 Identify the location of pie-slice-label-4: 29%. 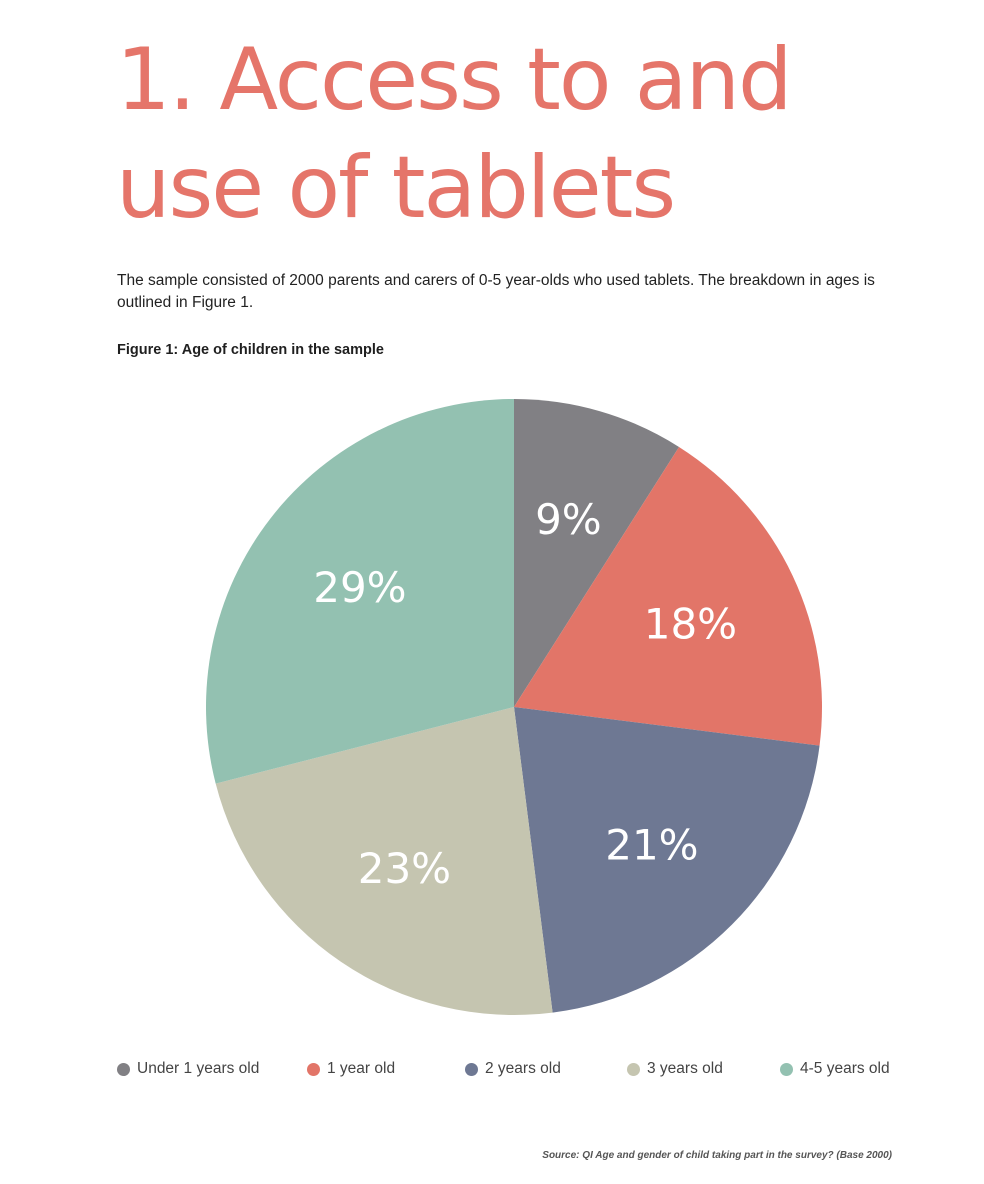
(359, 587).